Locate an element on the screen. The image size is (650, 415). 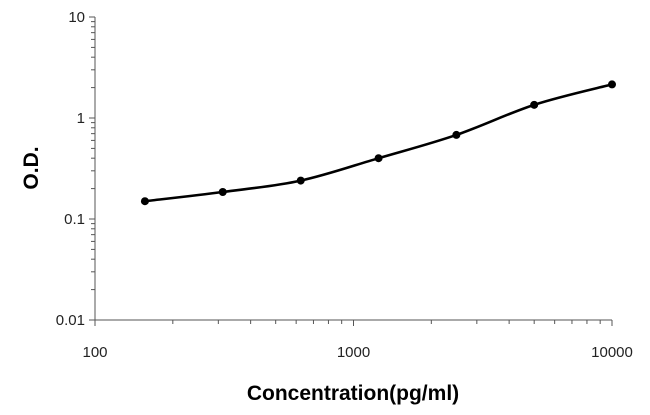
x-tick-label: 10000 is located at coordinates (612, 352).